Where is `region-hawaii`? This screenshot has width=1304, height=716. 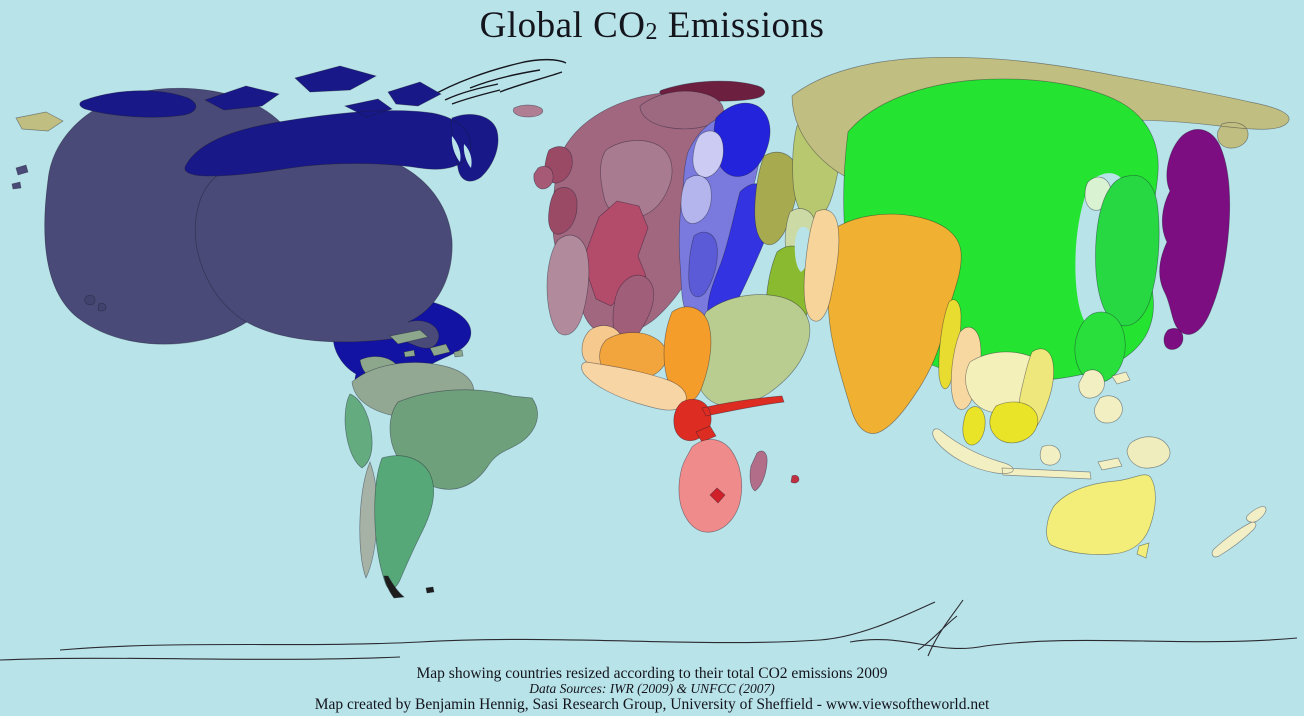 region-hawaii is located at coordinates (95, 303).